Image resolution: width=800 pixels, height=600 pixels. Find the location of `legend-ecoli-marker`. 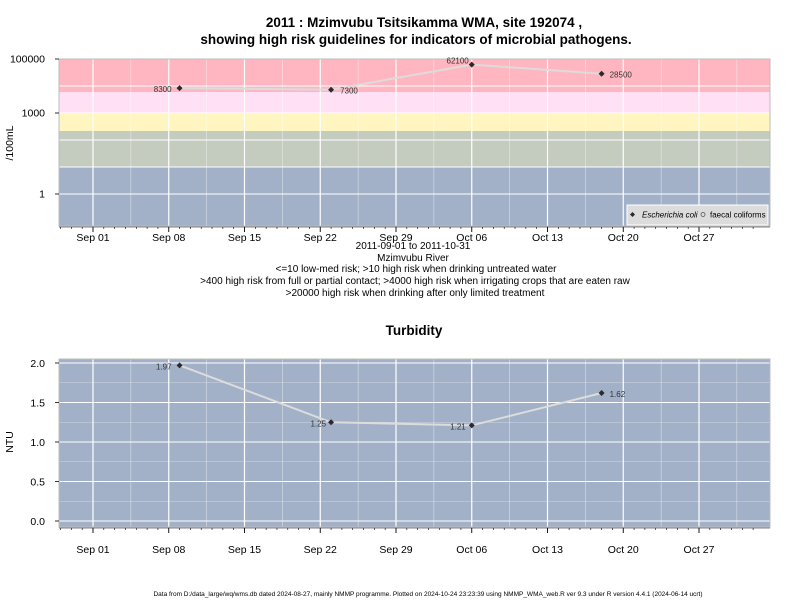

legend-ecoli-marker is located at coordinates (632, 214).